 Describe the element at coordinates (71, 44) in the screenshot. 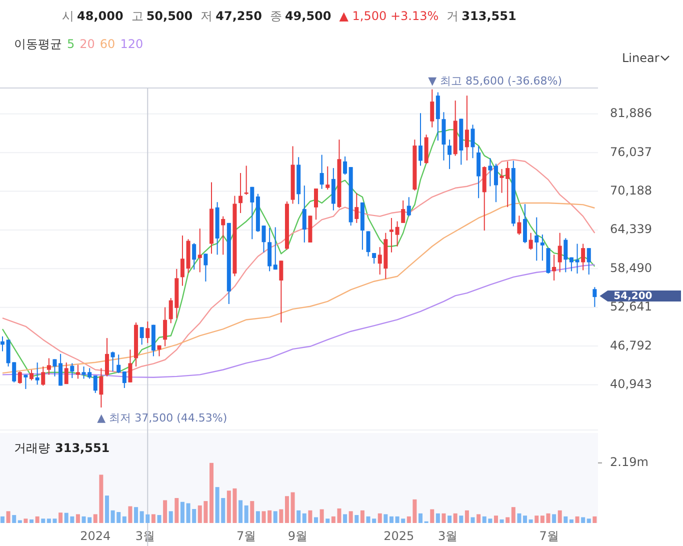

I see `text: 5` at that location.